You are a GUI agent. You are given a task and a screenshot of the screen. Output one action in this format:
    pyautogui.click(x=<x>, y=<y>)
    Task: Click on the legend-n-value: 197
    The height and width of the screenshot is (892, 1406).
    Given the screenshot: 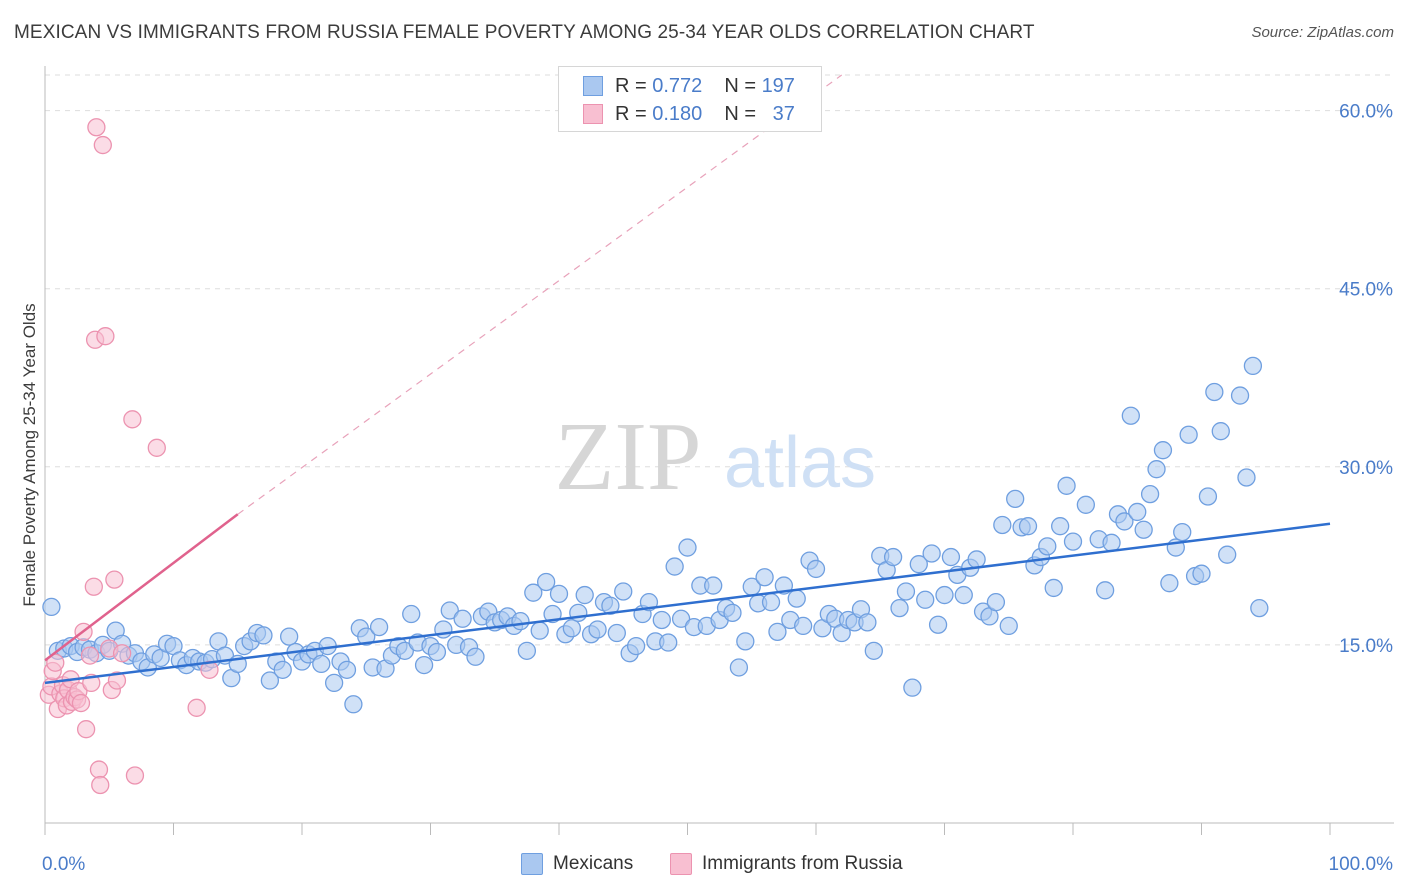 What is the action you would take?
    pyautogui.click(x=778, y=85)
    